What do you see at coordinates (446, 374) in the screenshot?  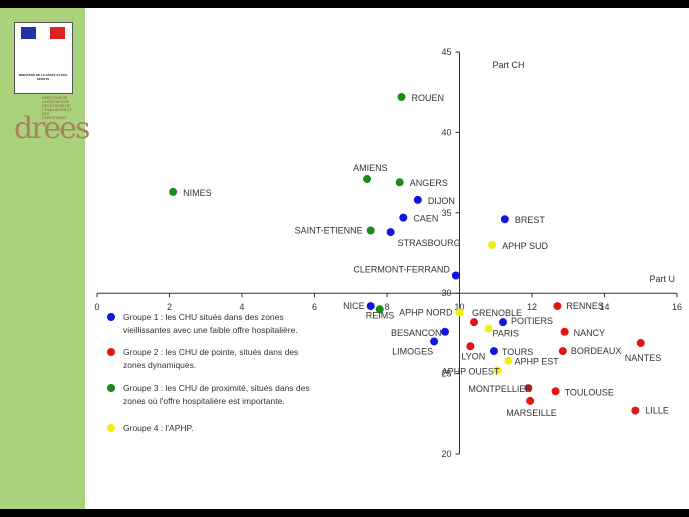 I see `y-tick-label: 25` at bounding box center [446, 374].